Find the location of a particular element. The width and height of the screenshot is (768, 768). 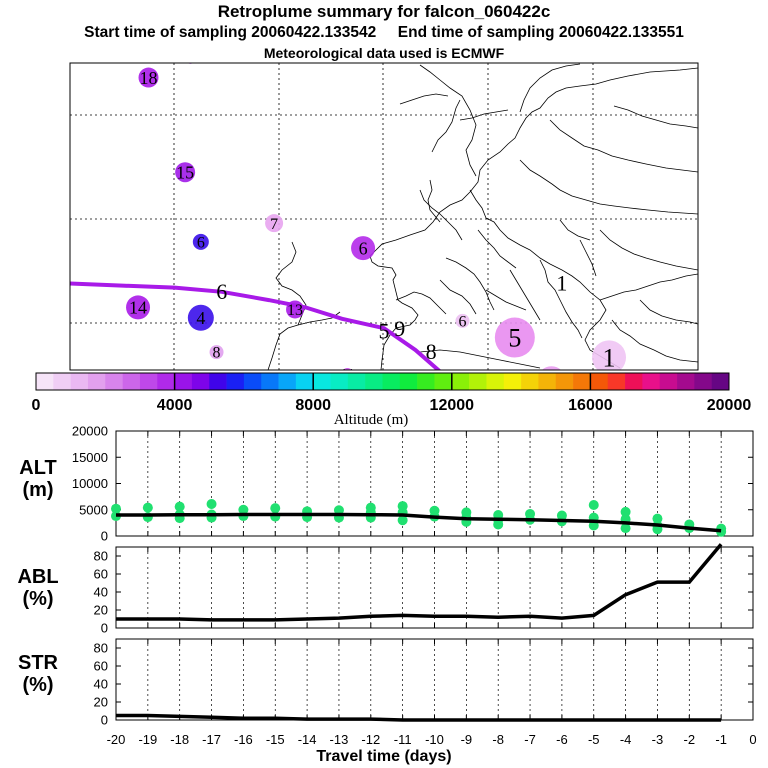

x-tick-label: -8 is located at coordinates (498, 739).